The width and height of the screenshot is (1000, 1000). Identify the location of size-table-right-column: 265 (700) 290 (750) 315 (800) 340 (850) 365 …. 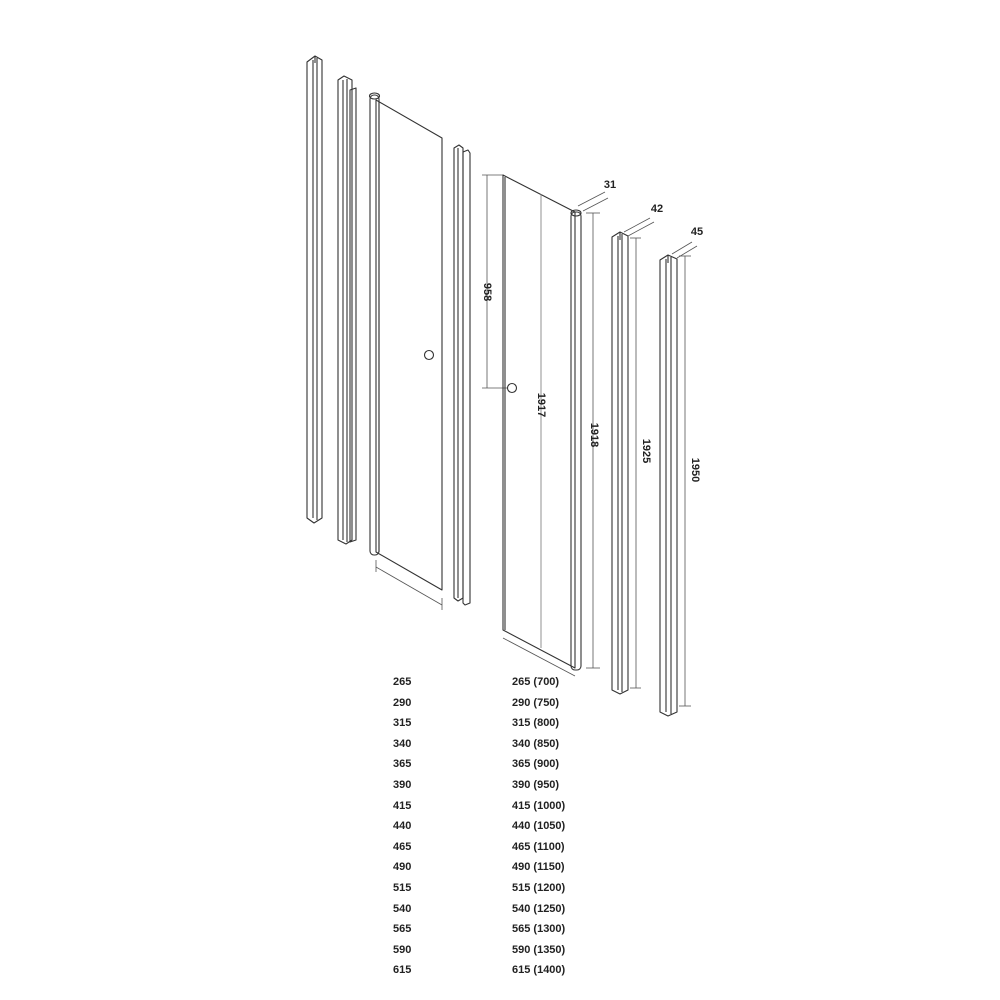
(538, 826).